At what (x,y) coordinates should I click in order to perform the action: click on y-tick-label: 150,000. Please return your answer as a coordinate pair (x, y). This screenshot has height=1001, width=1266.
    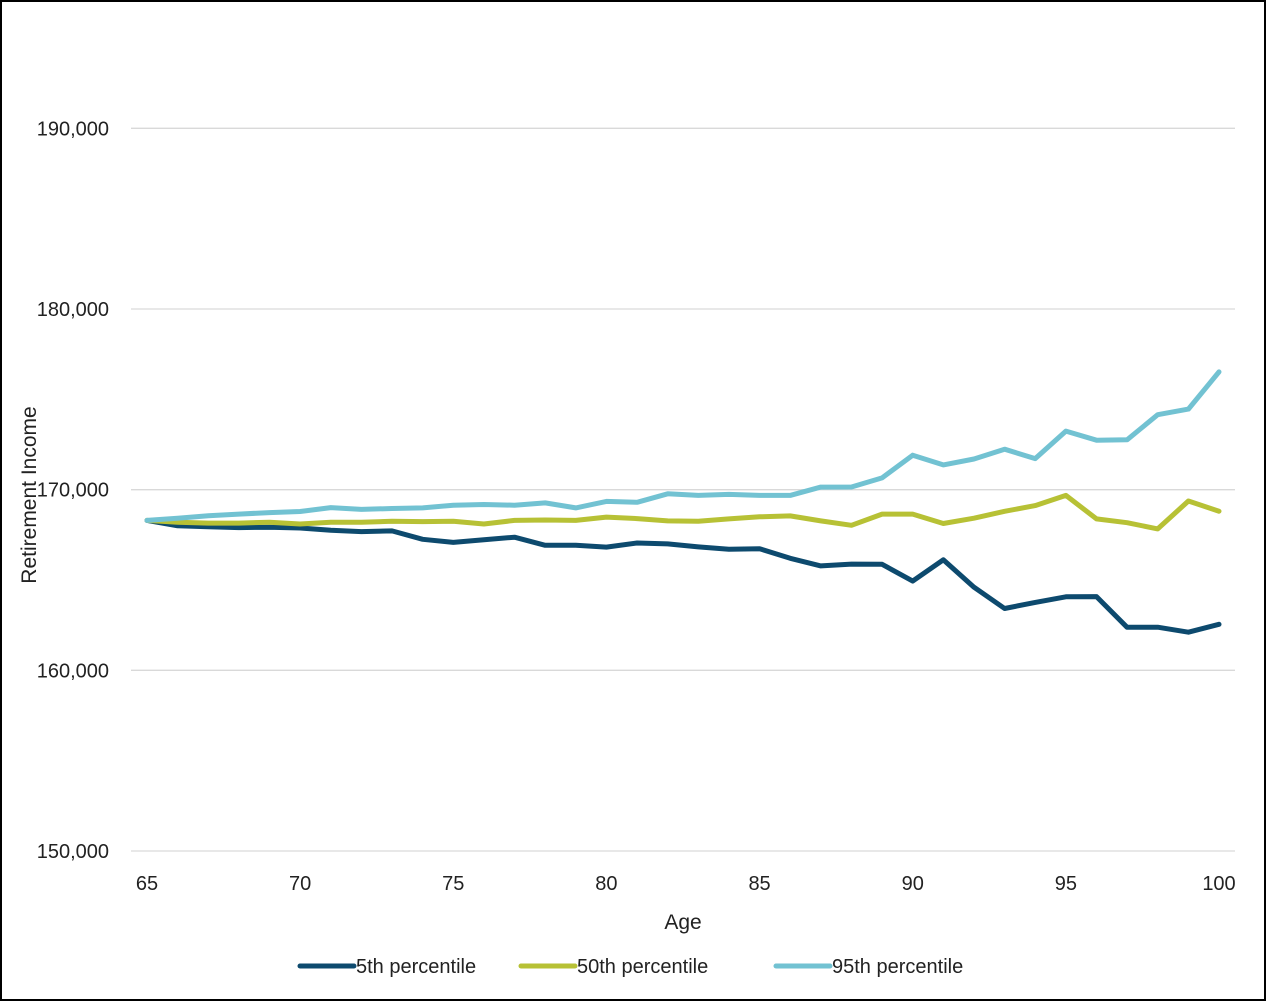
    Looking at the image, I should click on (73, 852).